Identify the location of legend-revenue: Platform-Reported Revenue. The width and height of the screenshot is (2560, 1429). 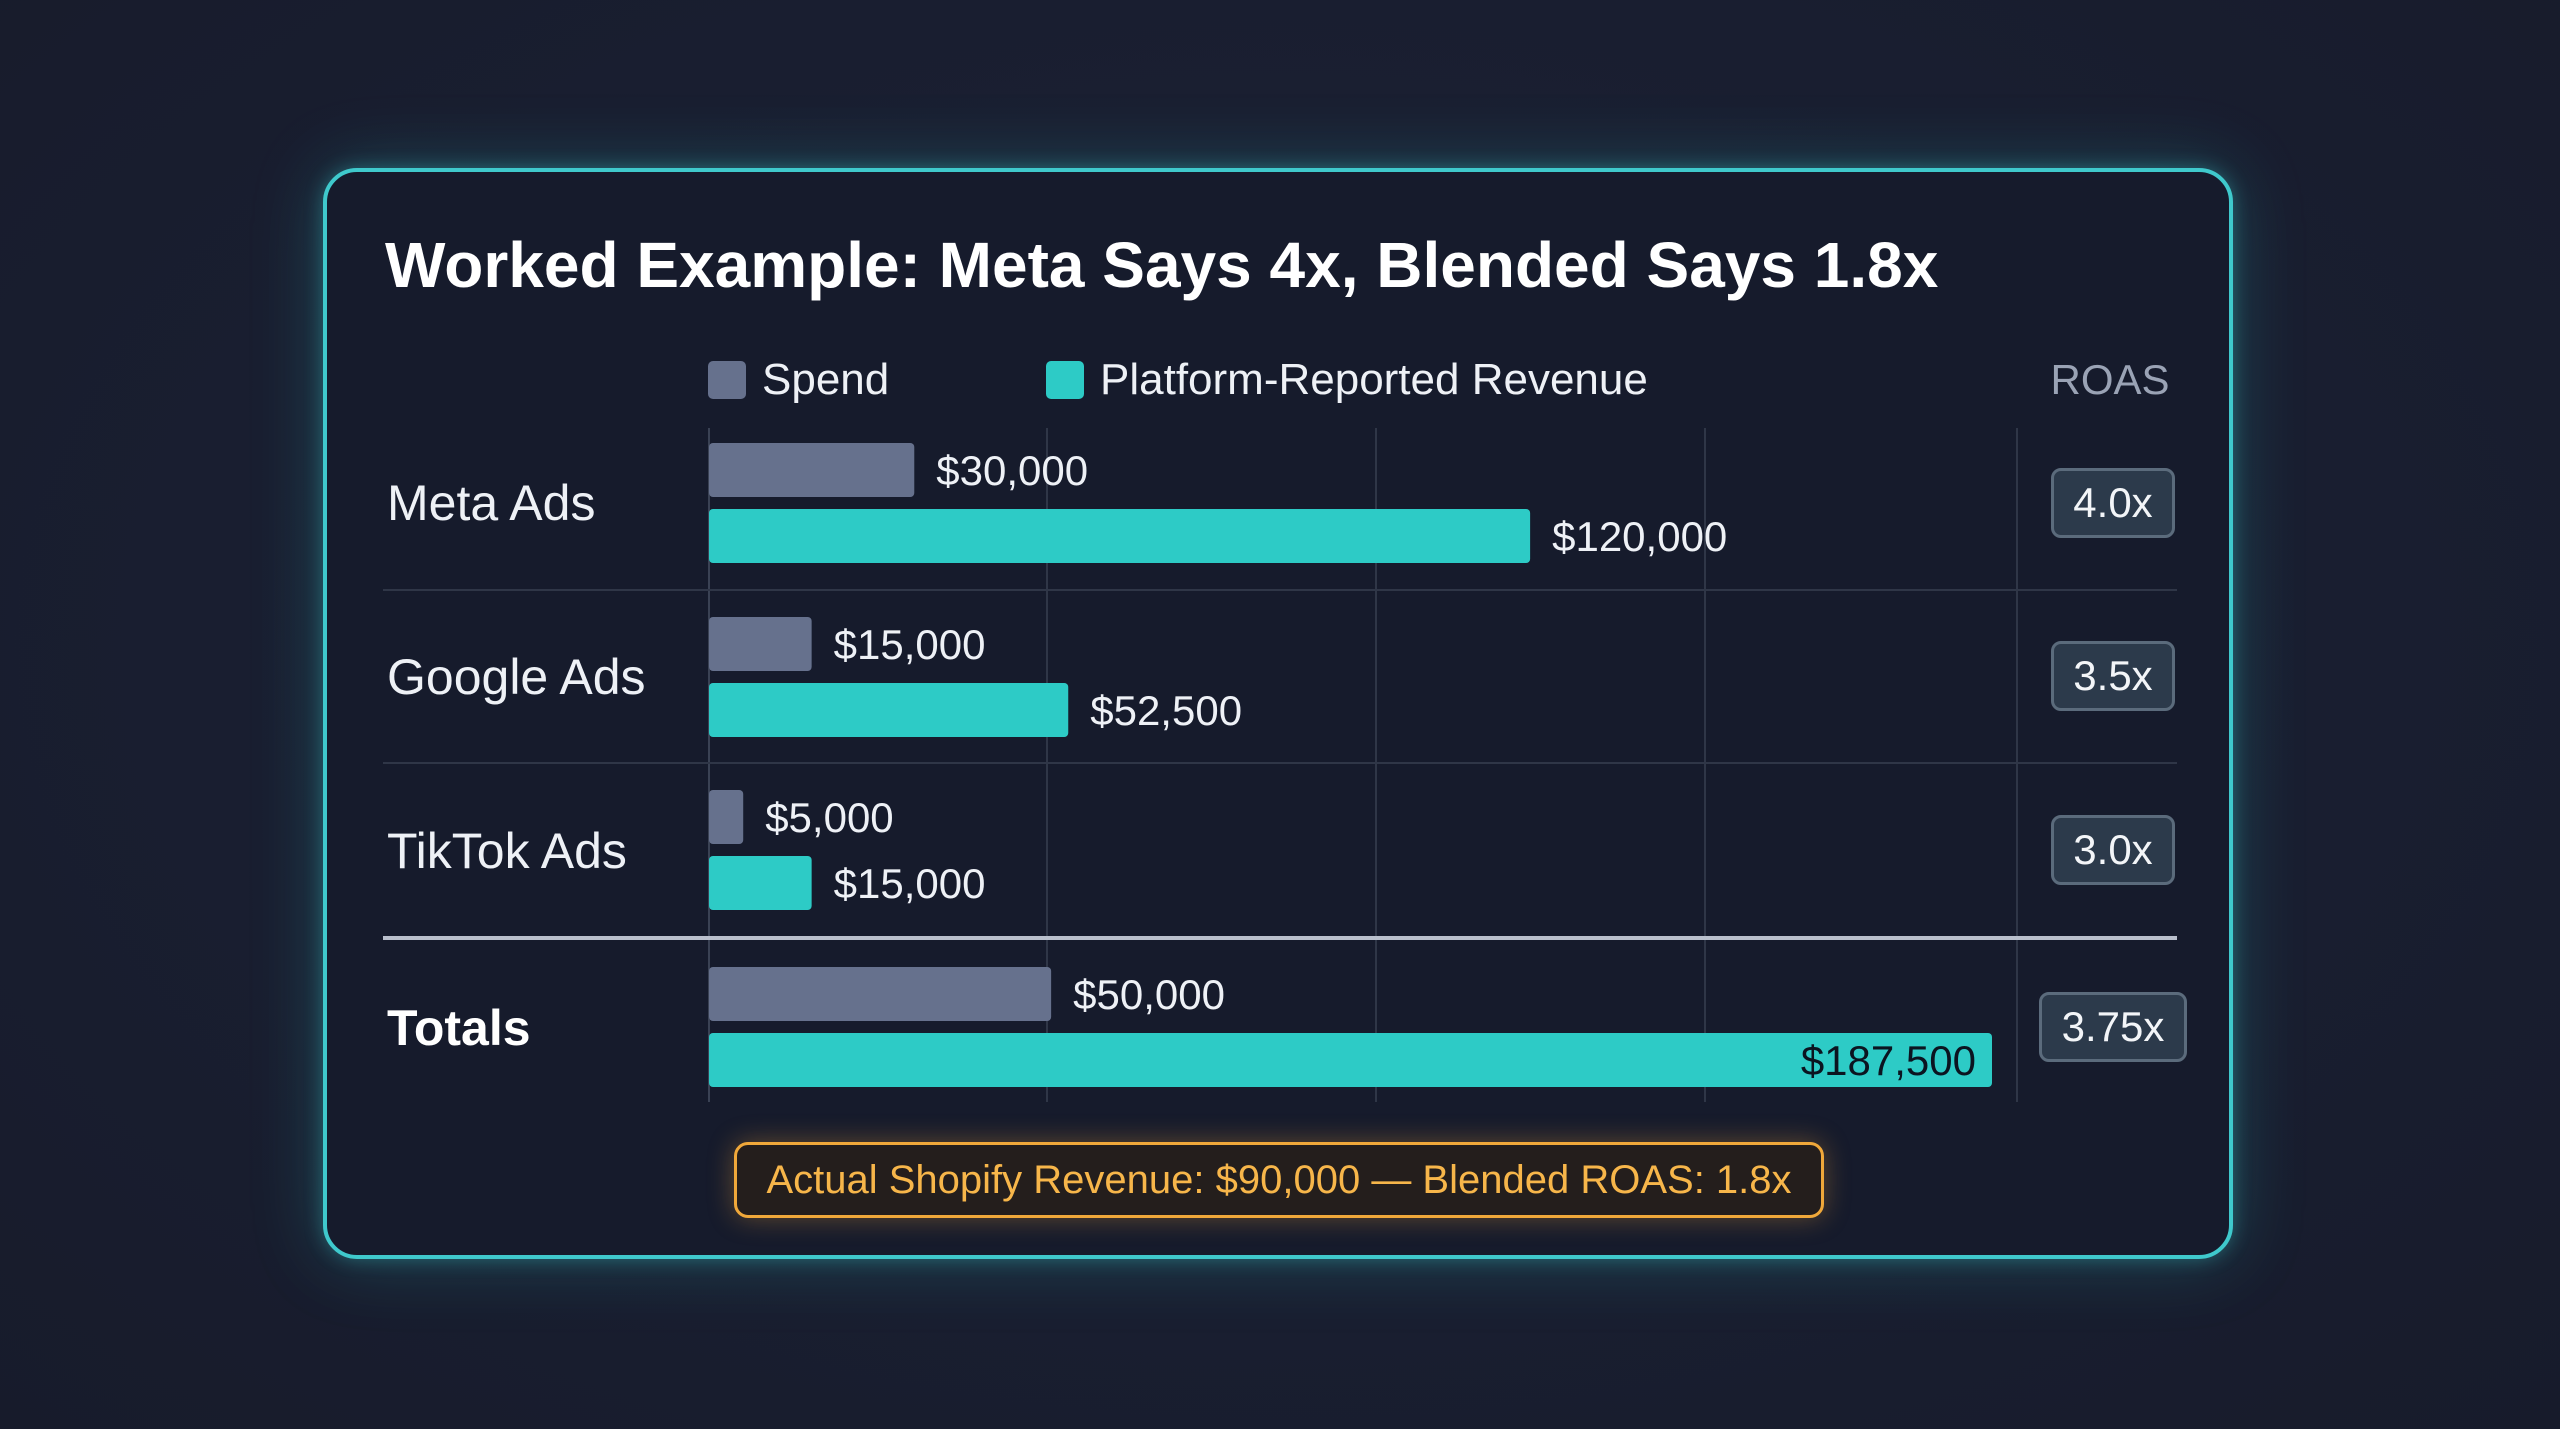
(1347, 380).